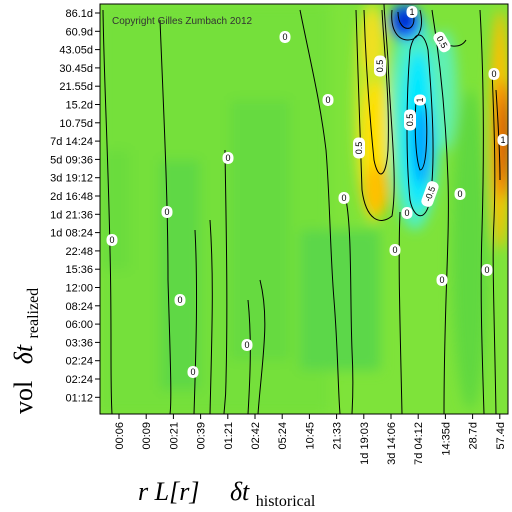 This screenshot has width=512, height=512. Describe the element at coordinates (120, 436) in the screenshot. I see `x-tick-label: 00:06` at that location.